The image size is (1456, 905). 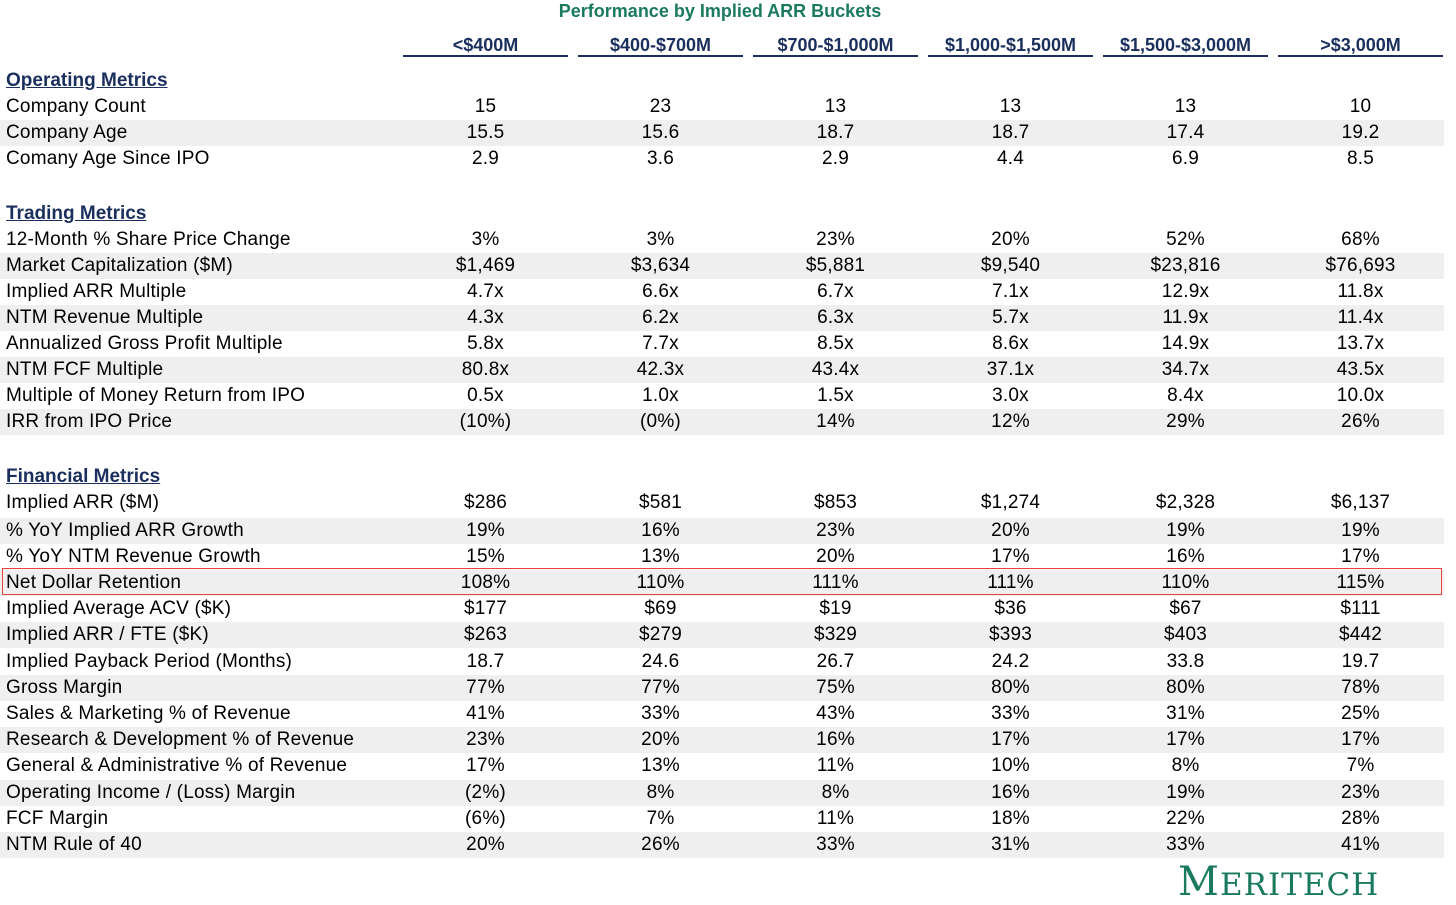 What do you see at coordinates (1010, 421) in the screenshot?
I see `table-cell: 12%` at bounding box center [1010, 421].